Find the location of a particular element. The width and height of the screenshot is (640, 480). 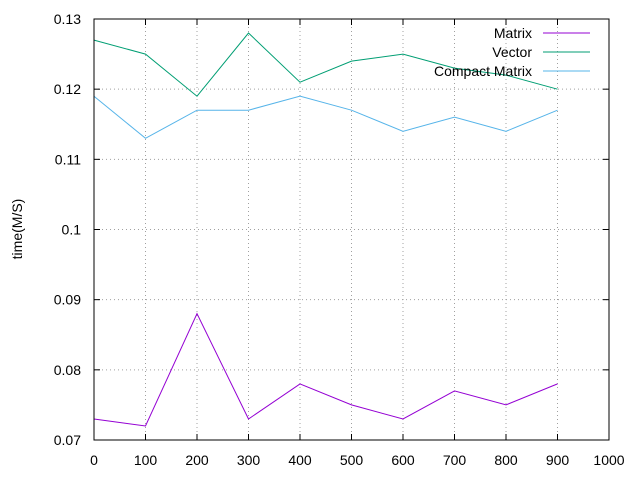

x-tick-label: 500 is located at coordinates (352, 460).